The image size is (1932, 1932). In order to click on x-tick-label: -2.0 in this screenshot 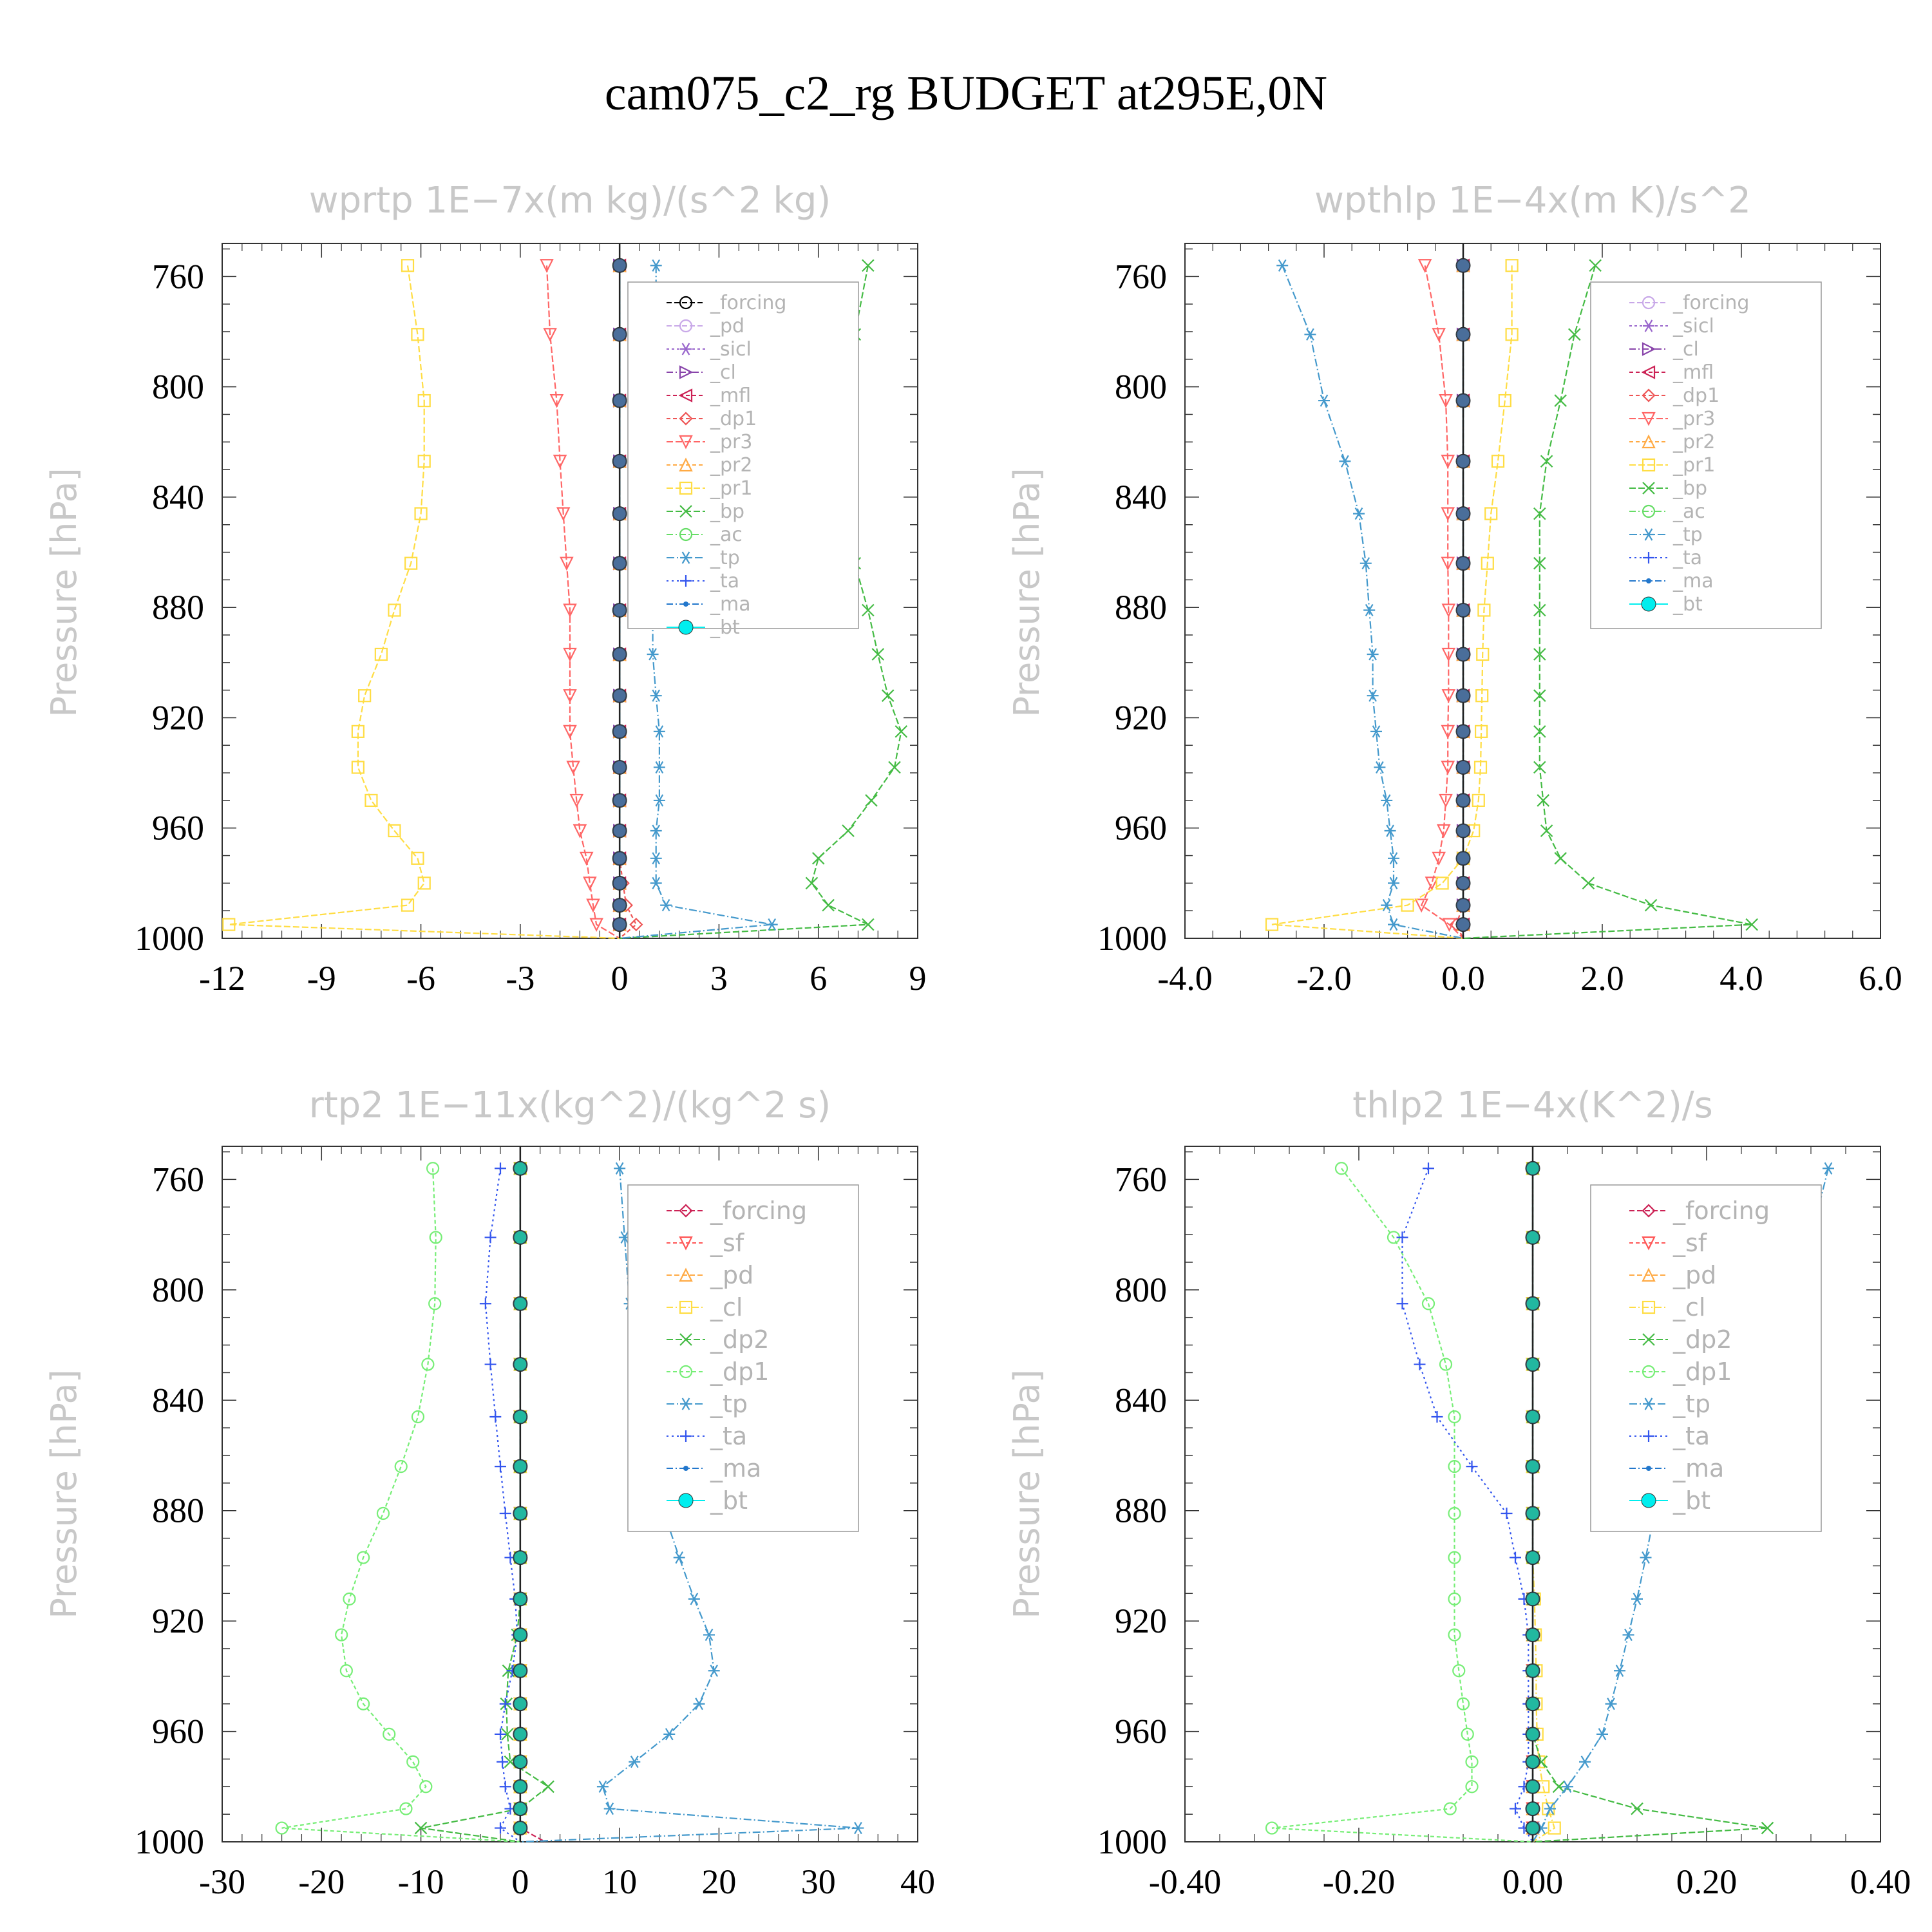, I will do `click(1323, 978)`.